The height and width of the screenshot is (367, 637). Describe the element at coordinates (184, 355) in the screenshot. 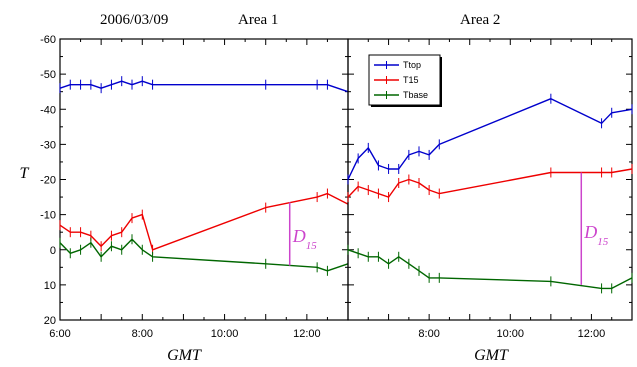

I see `x-axis-label-area1: GMT` at that location.